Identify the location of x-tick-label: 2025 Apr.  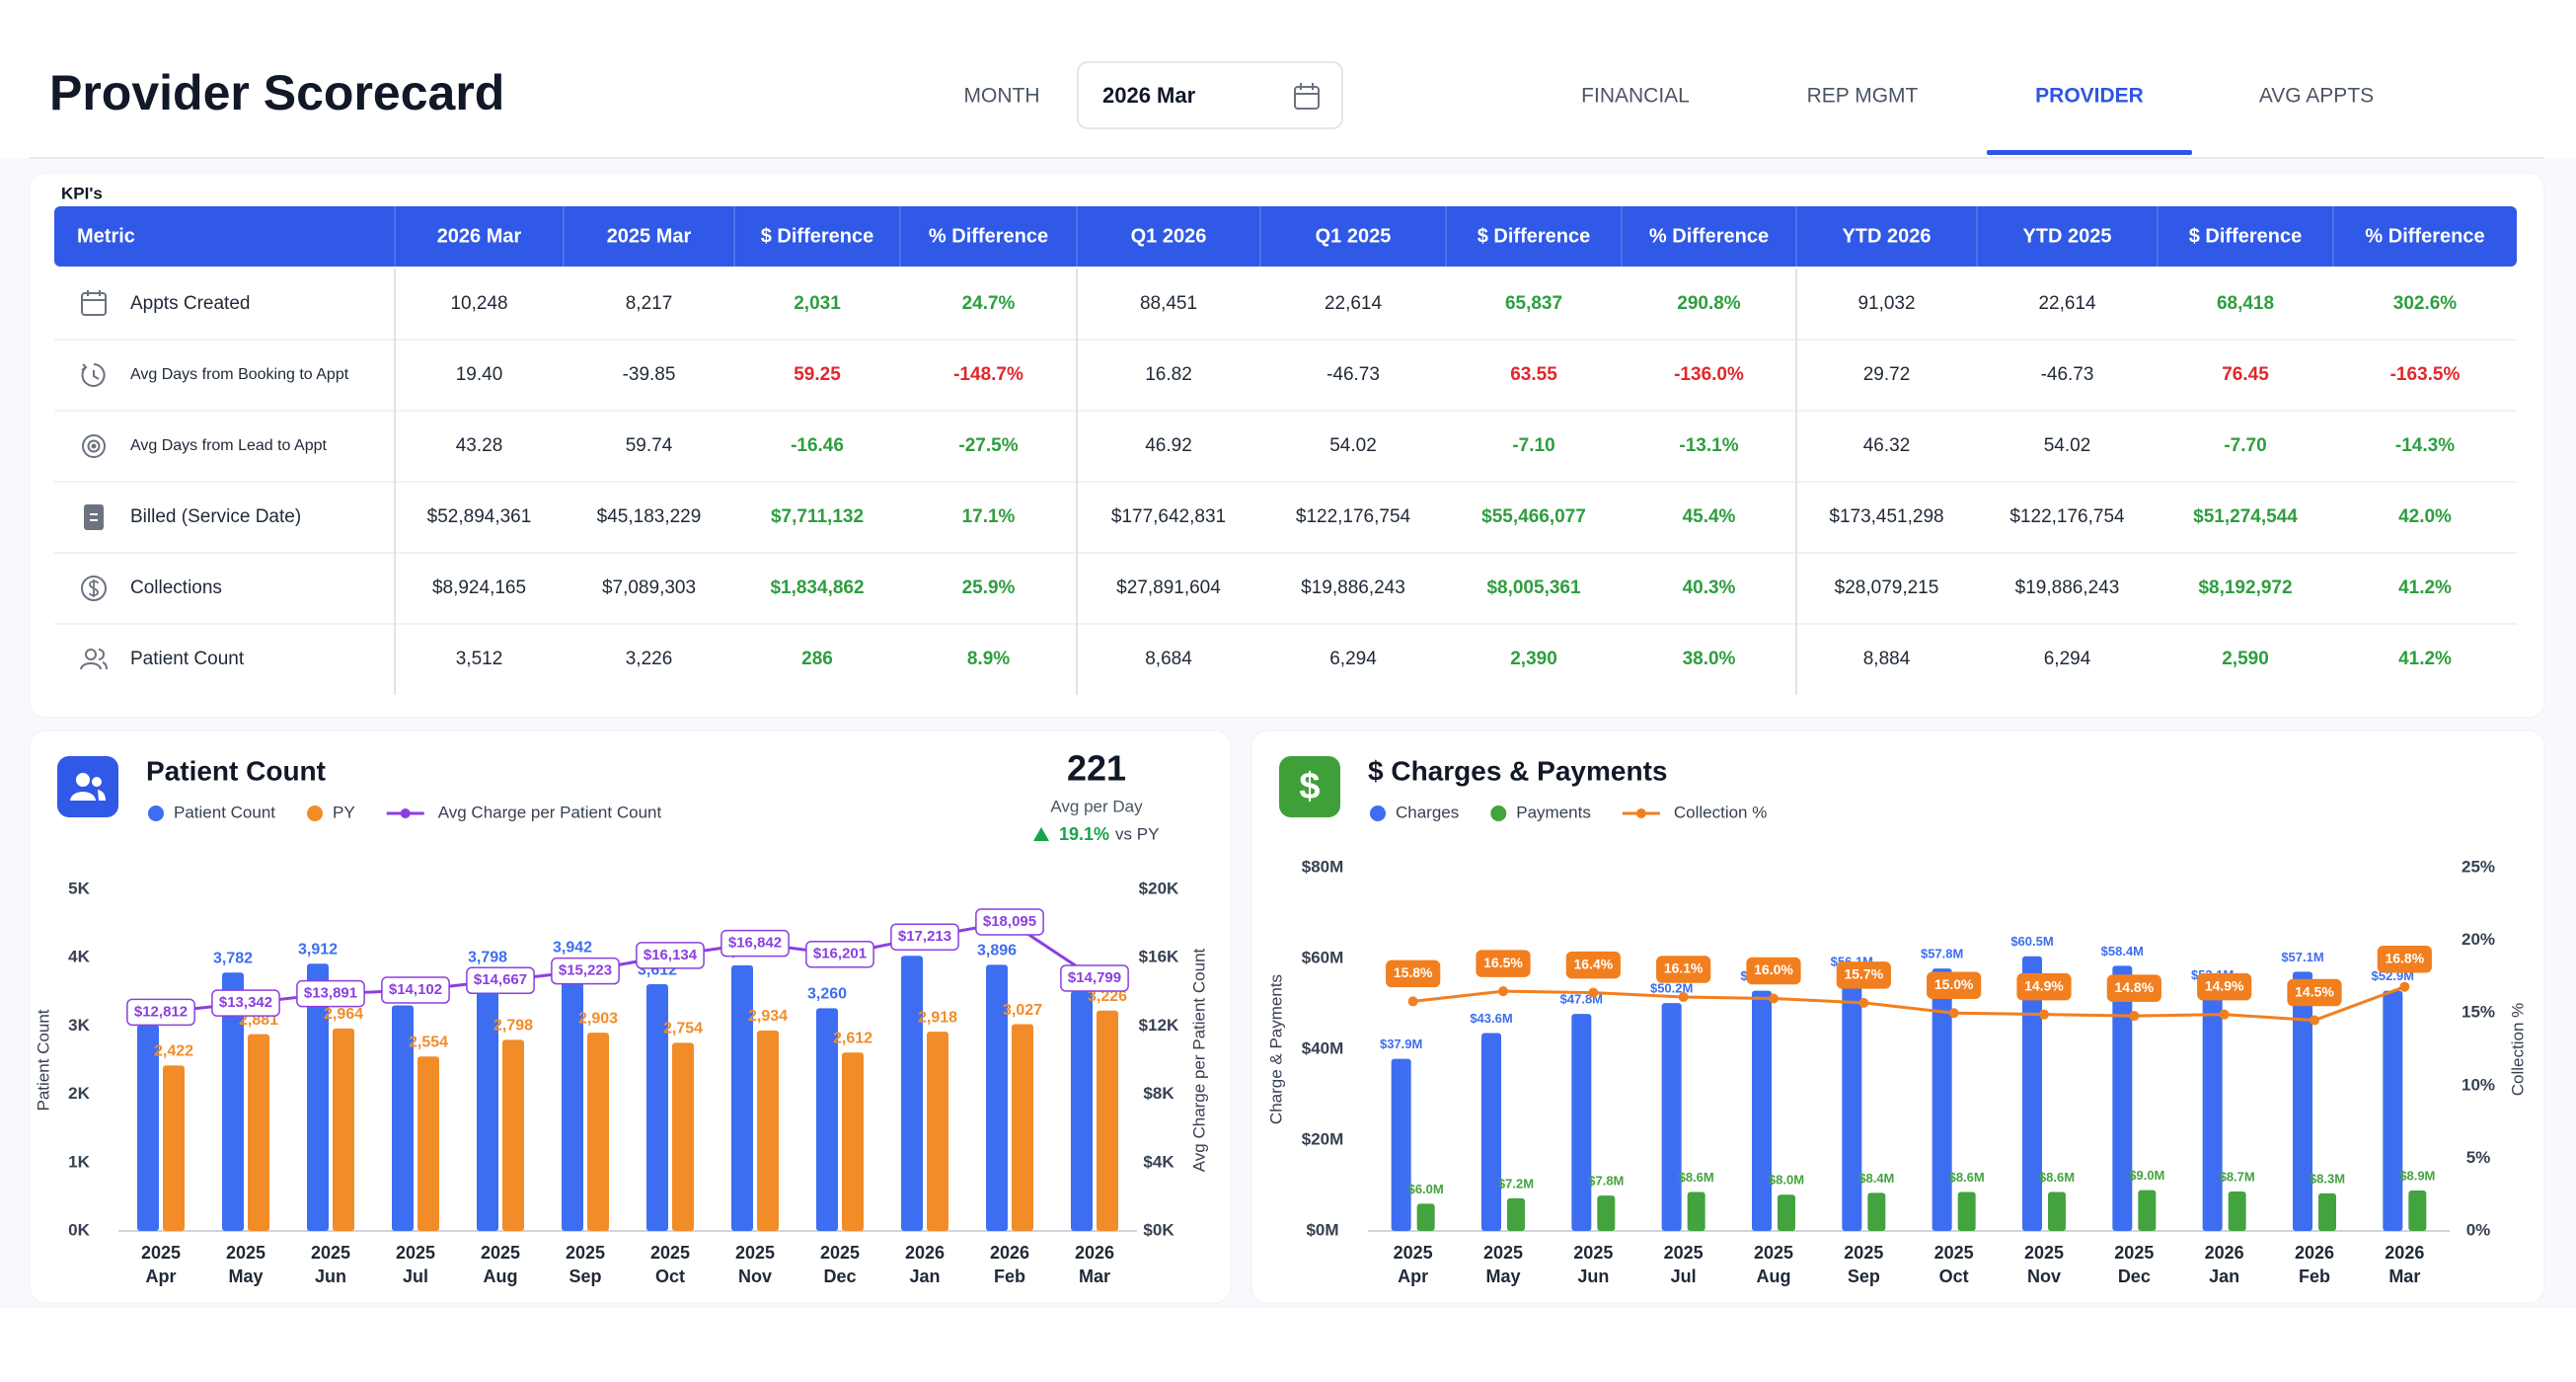
(161, 1264).